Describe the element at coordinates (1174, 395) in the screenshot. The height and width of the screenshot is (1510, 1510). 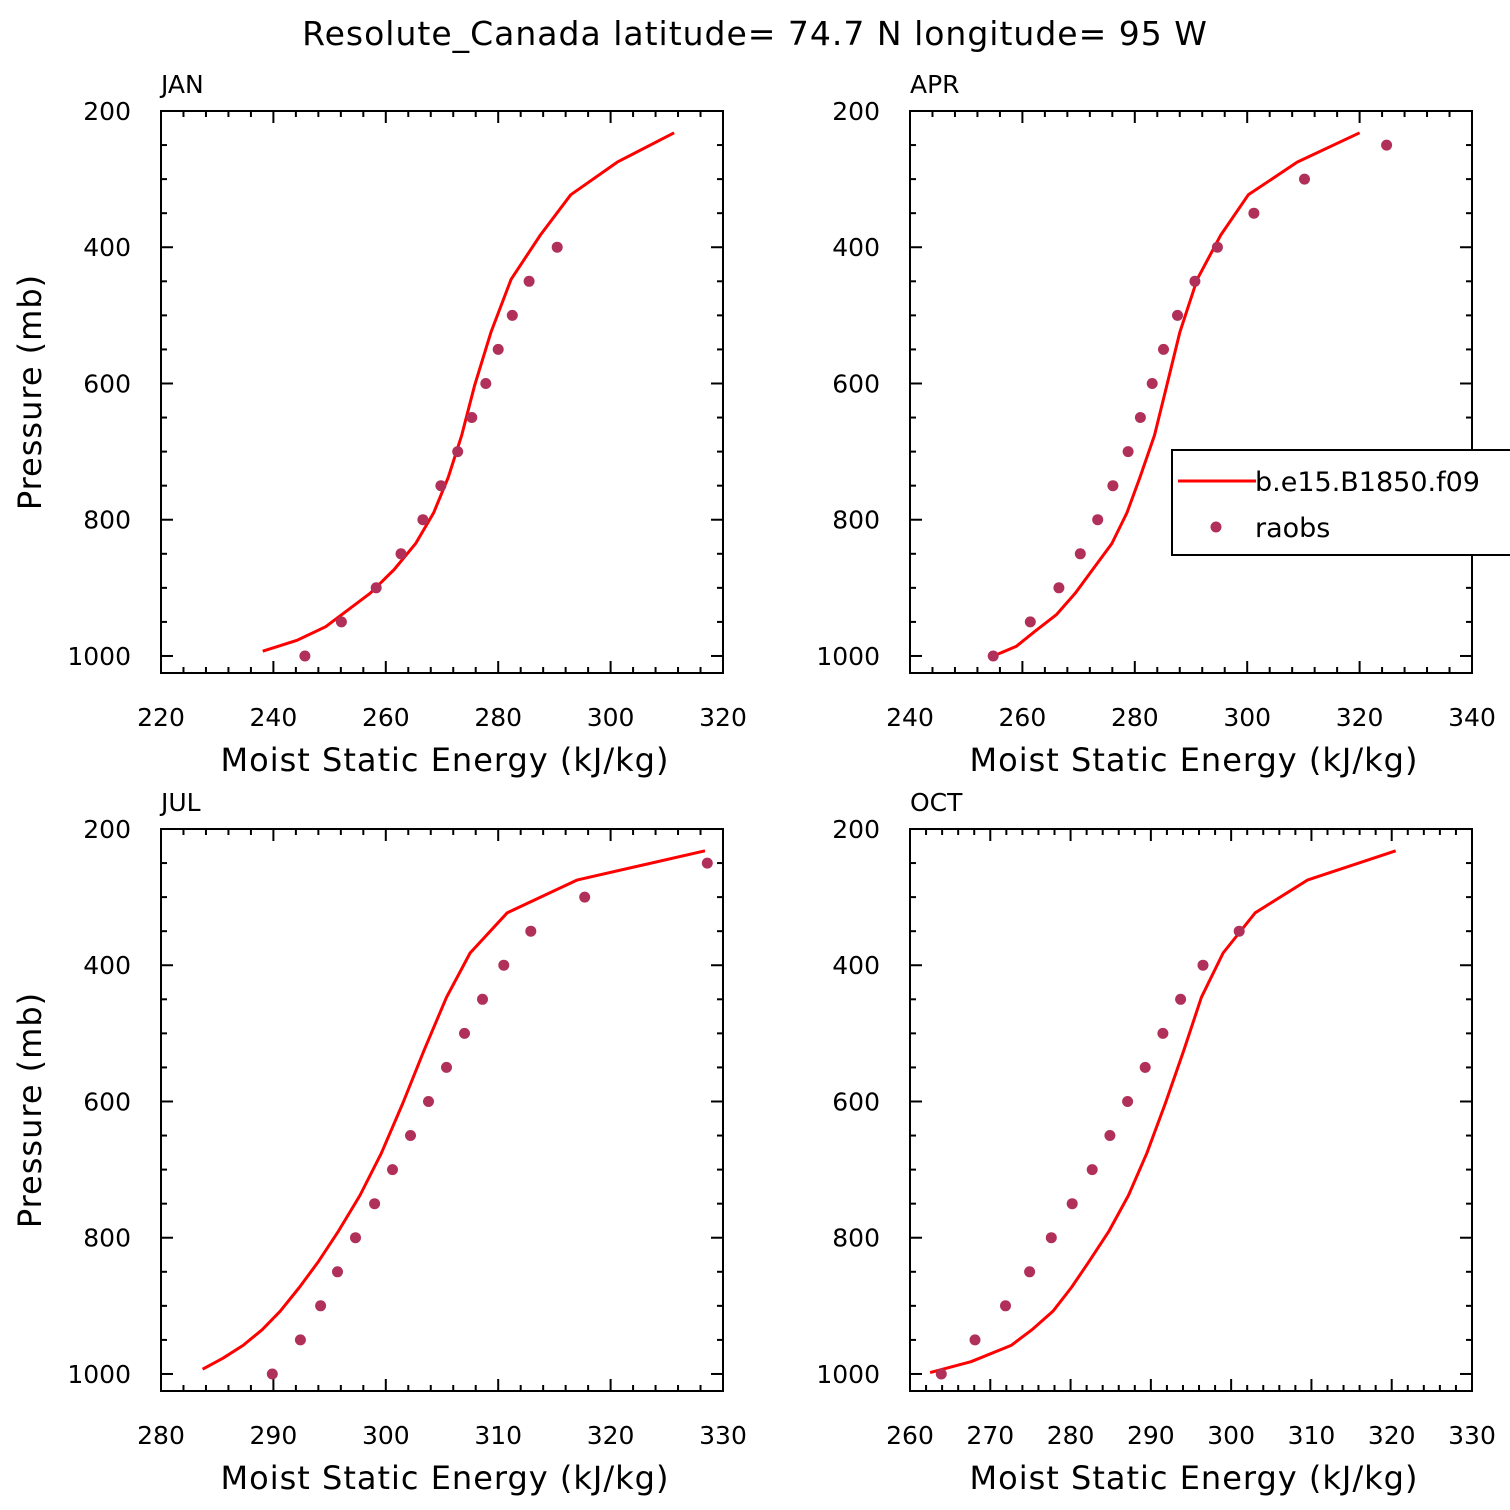
I see `model-line-apr` at that location.